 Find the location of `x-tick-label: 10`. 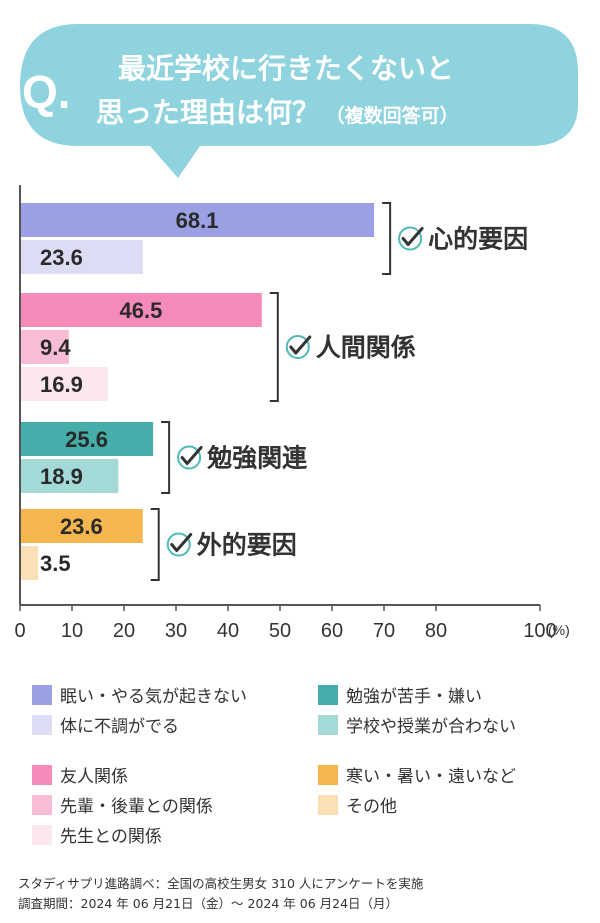

x-tick-label: 10 is located at coordinates (72, 631).